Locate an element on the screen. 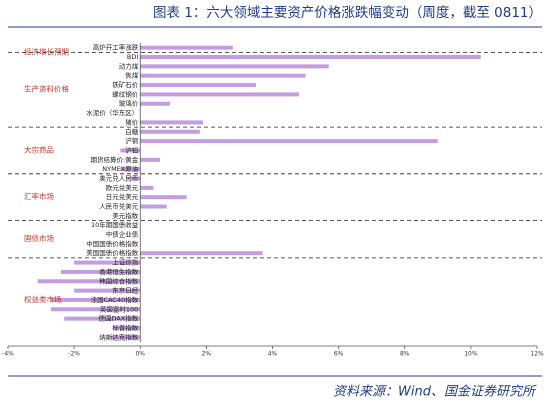  category-label: 香港恒生指数 is located at coordinates (119, 271).